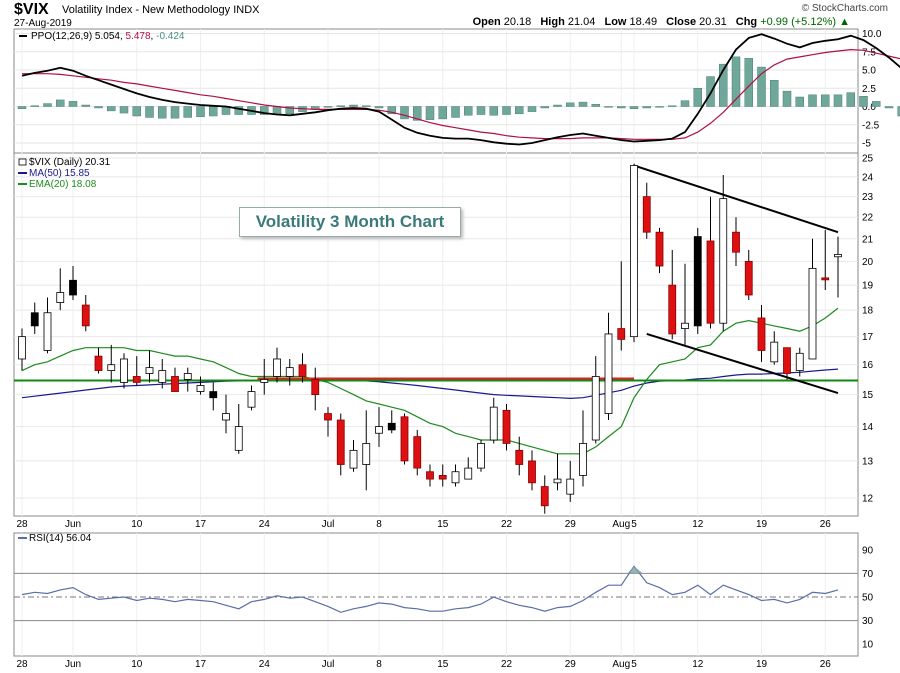 The width and height of the screenshot is (900, 673). What do you see at coordinates (844, 8) in the screenshot?
I see `brand-watermark: © StockCharts.com` at bounding box center [844, 8].